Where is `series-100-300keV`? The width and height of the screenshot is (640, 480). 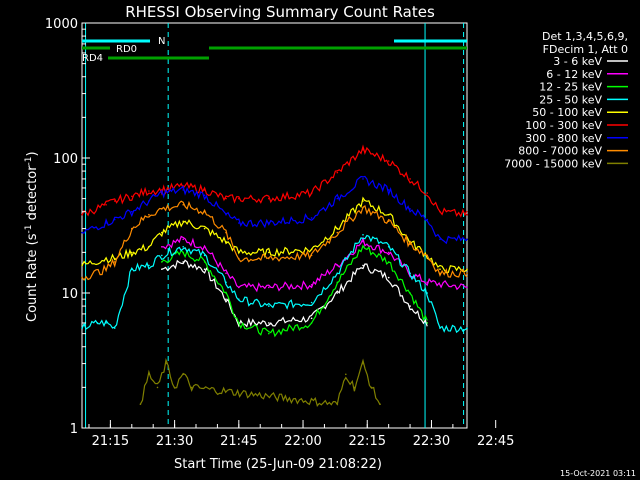
series-100-300keV is located at coordinates (274, 181).